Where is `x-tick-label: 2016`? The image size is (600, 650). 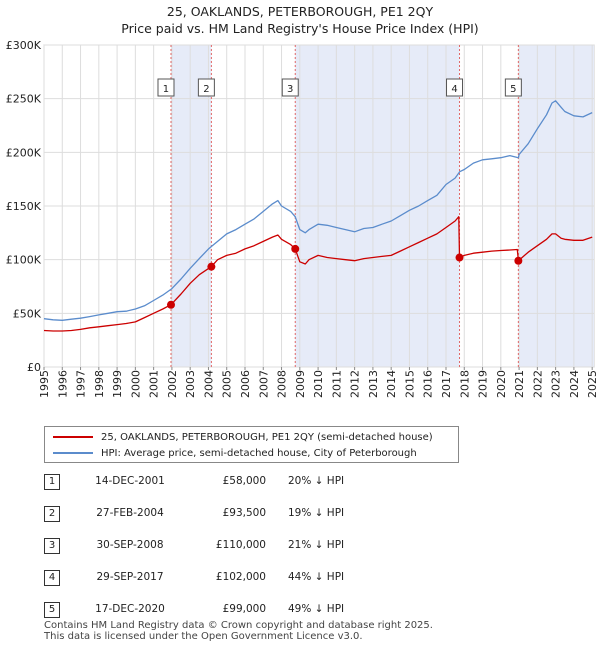
x-tick-label: 2016 is located at coordinates (428, 384).